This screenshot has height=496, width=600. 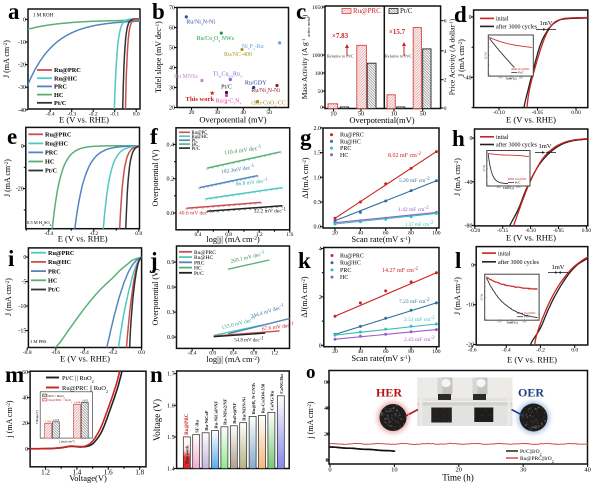 I want to click on svg-text: Pt/C || RuO2, so click(x=78, y=379).